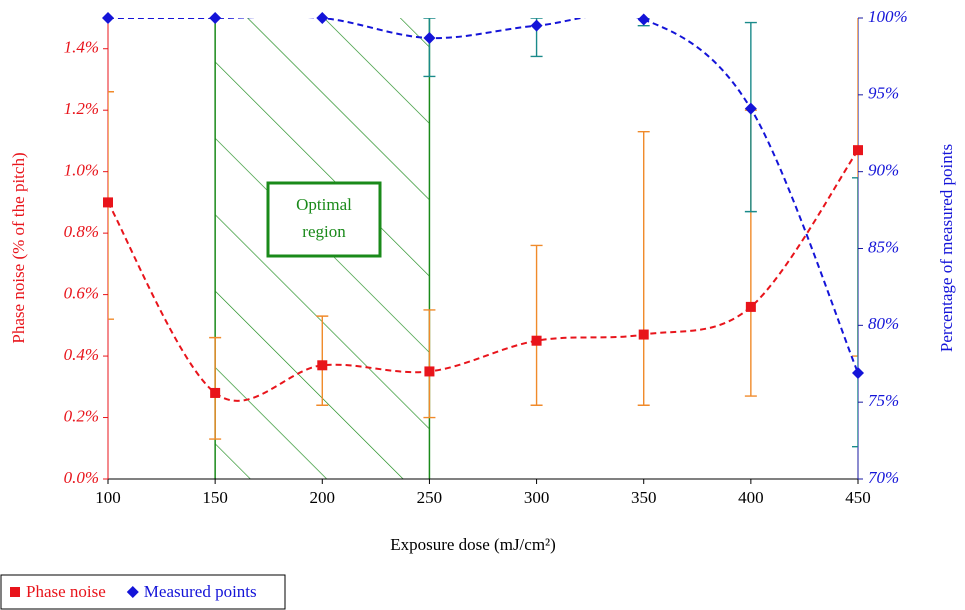 This screenshot has height=610, width=965. Describe the element at coordinates (81, 415) in the screenshot. I see `y-tick-label: 0.2%` at that location.